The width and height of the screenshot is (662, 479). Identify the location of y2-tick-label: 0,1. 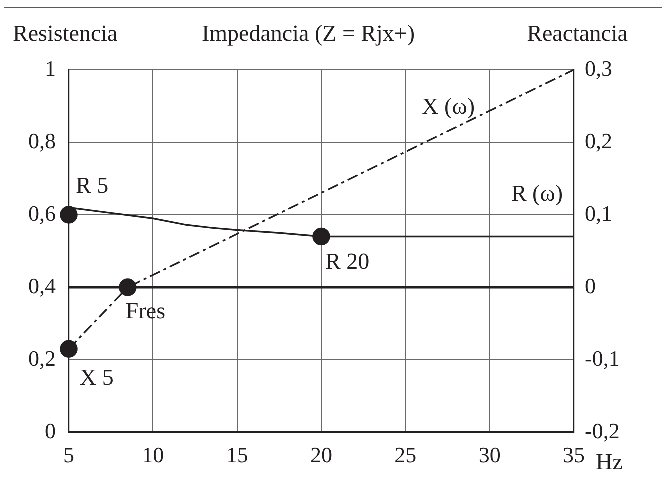
(598, 213).